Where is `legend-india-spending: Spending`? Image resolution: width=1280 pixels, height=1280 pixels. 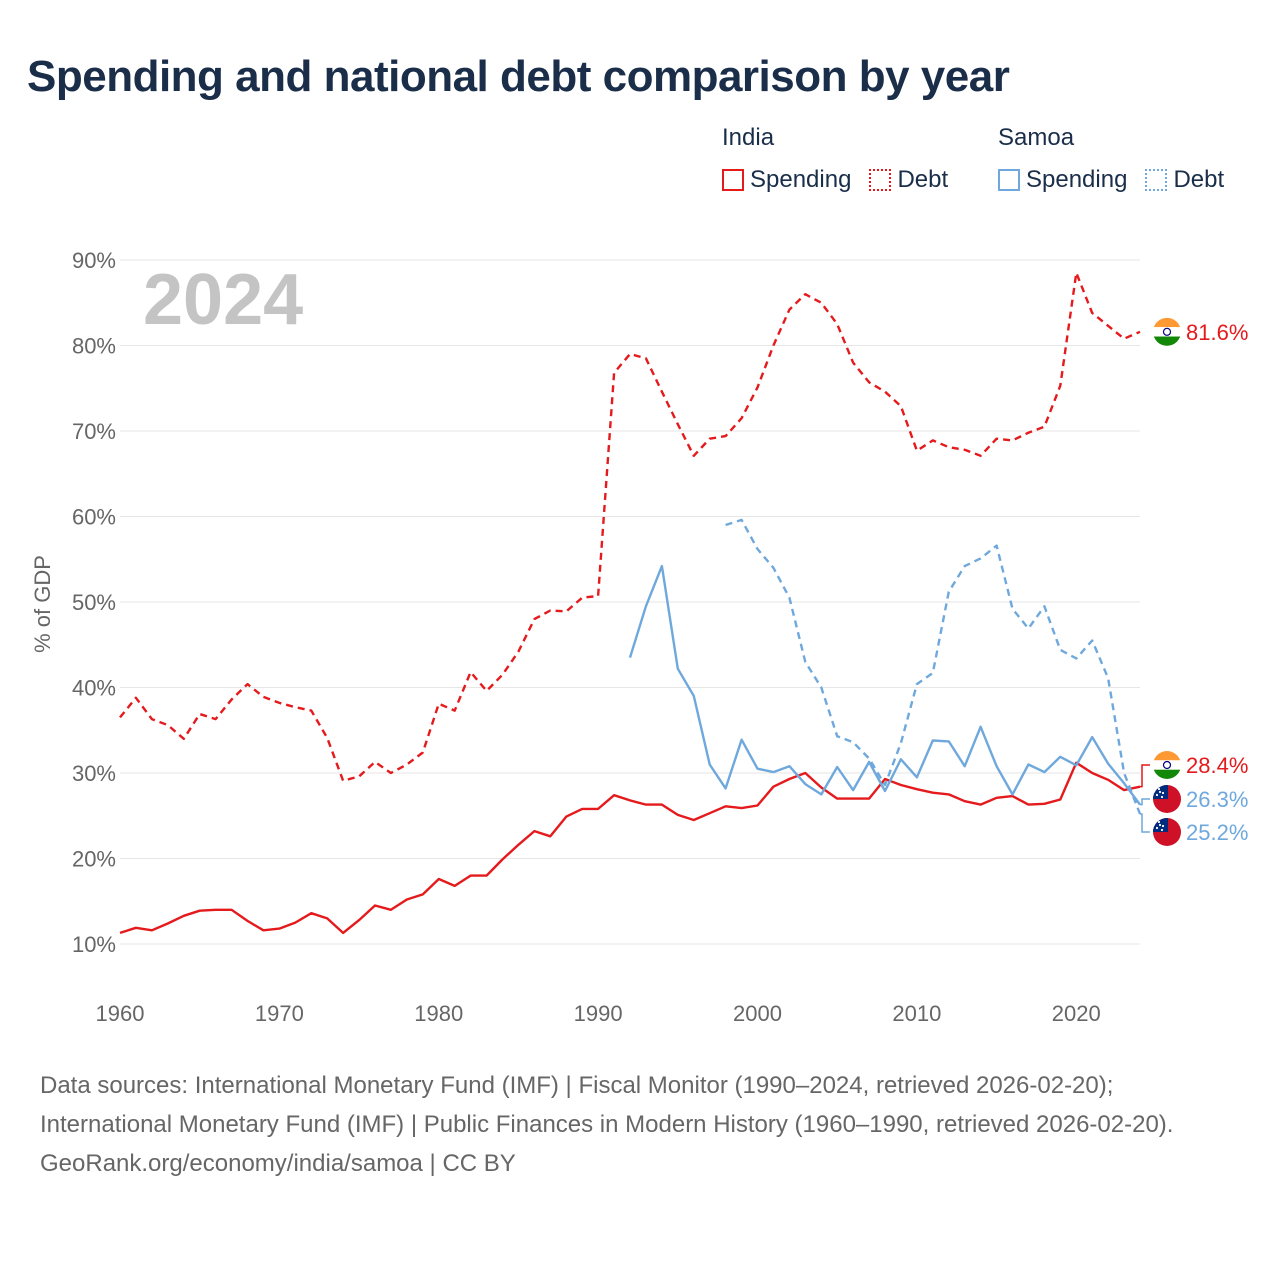
legend-india-spending: Spending is located at coordinates (786, 180).